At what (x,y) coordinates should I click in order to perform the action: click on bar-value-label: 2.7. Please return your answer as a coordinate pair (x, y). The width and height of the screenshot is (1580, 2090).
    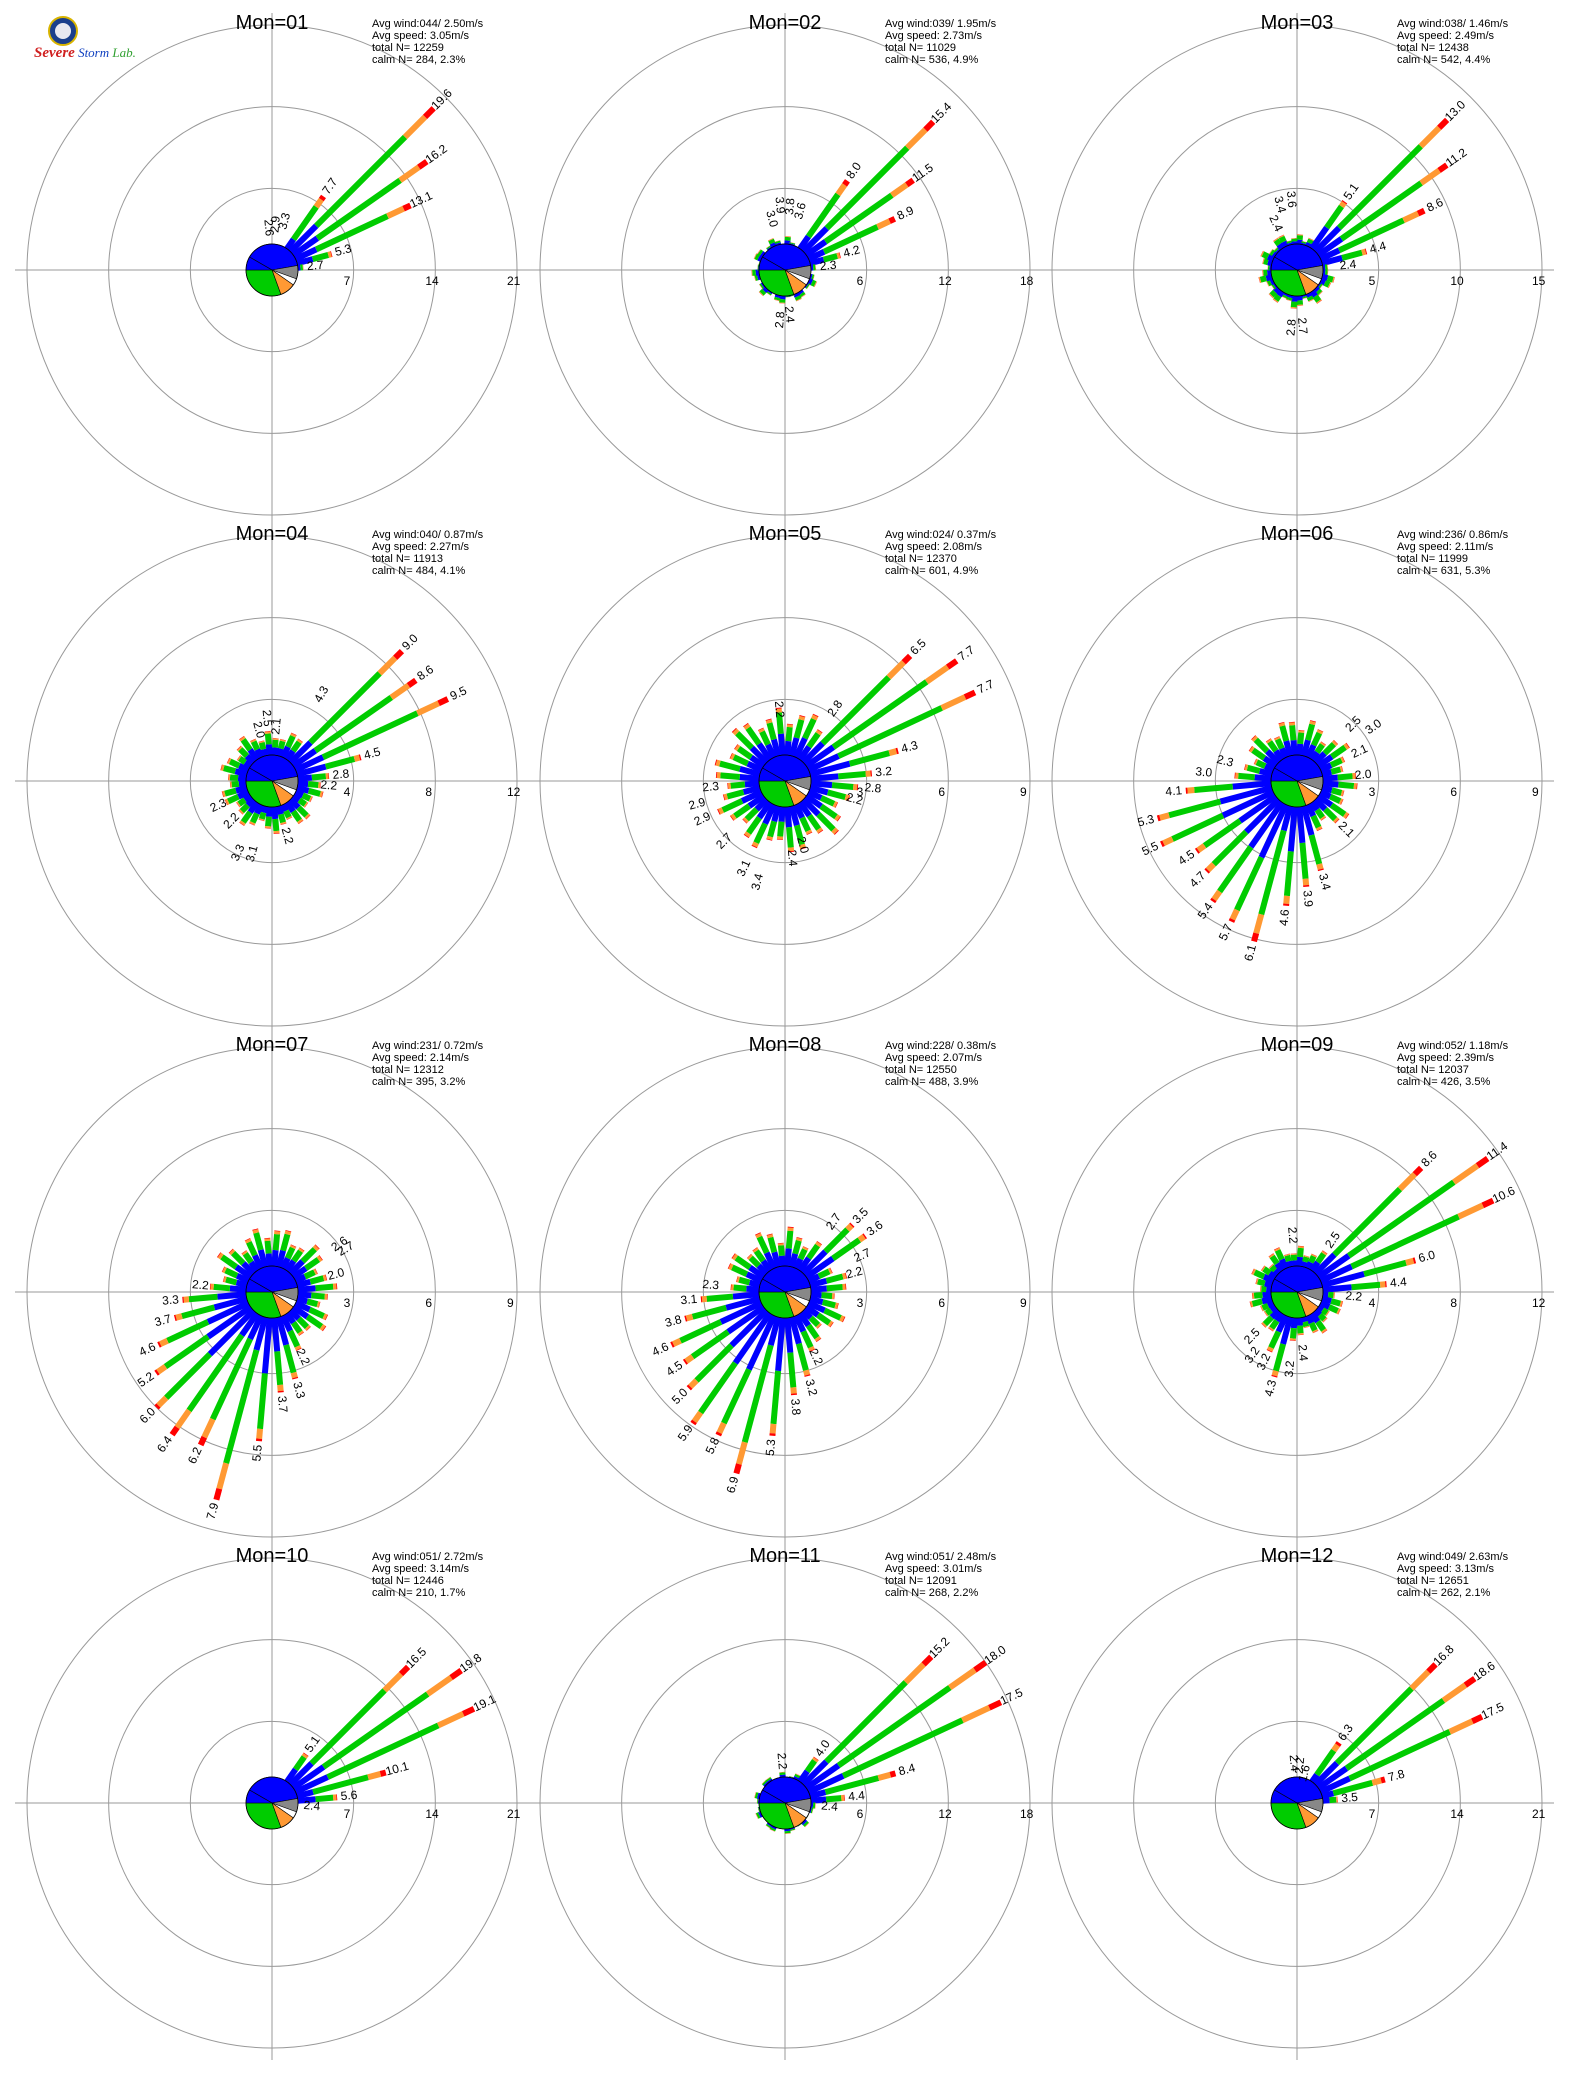
    Looking at the image, I should click on (315, 265).